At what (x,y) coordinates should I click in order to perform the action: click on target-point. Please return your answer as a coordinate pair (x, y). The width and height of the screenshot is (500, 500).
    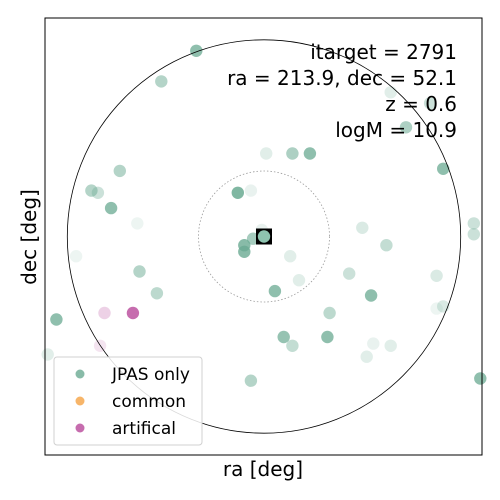
    Looking at the image, I should click on (264, 236).